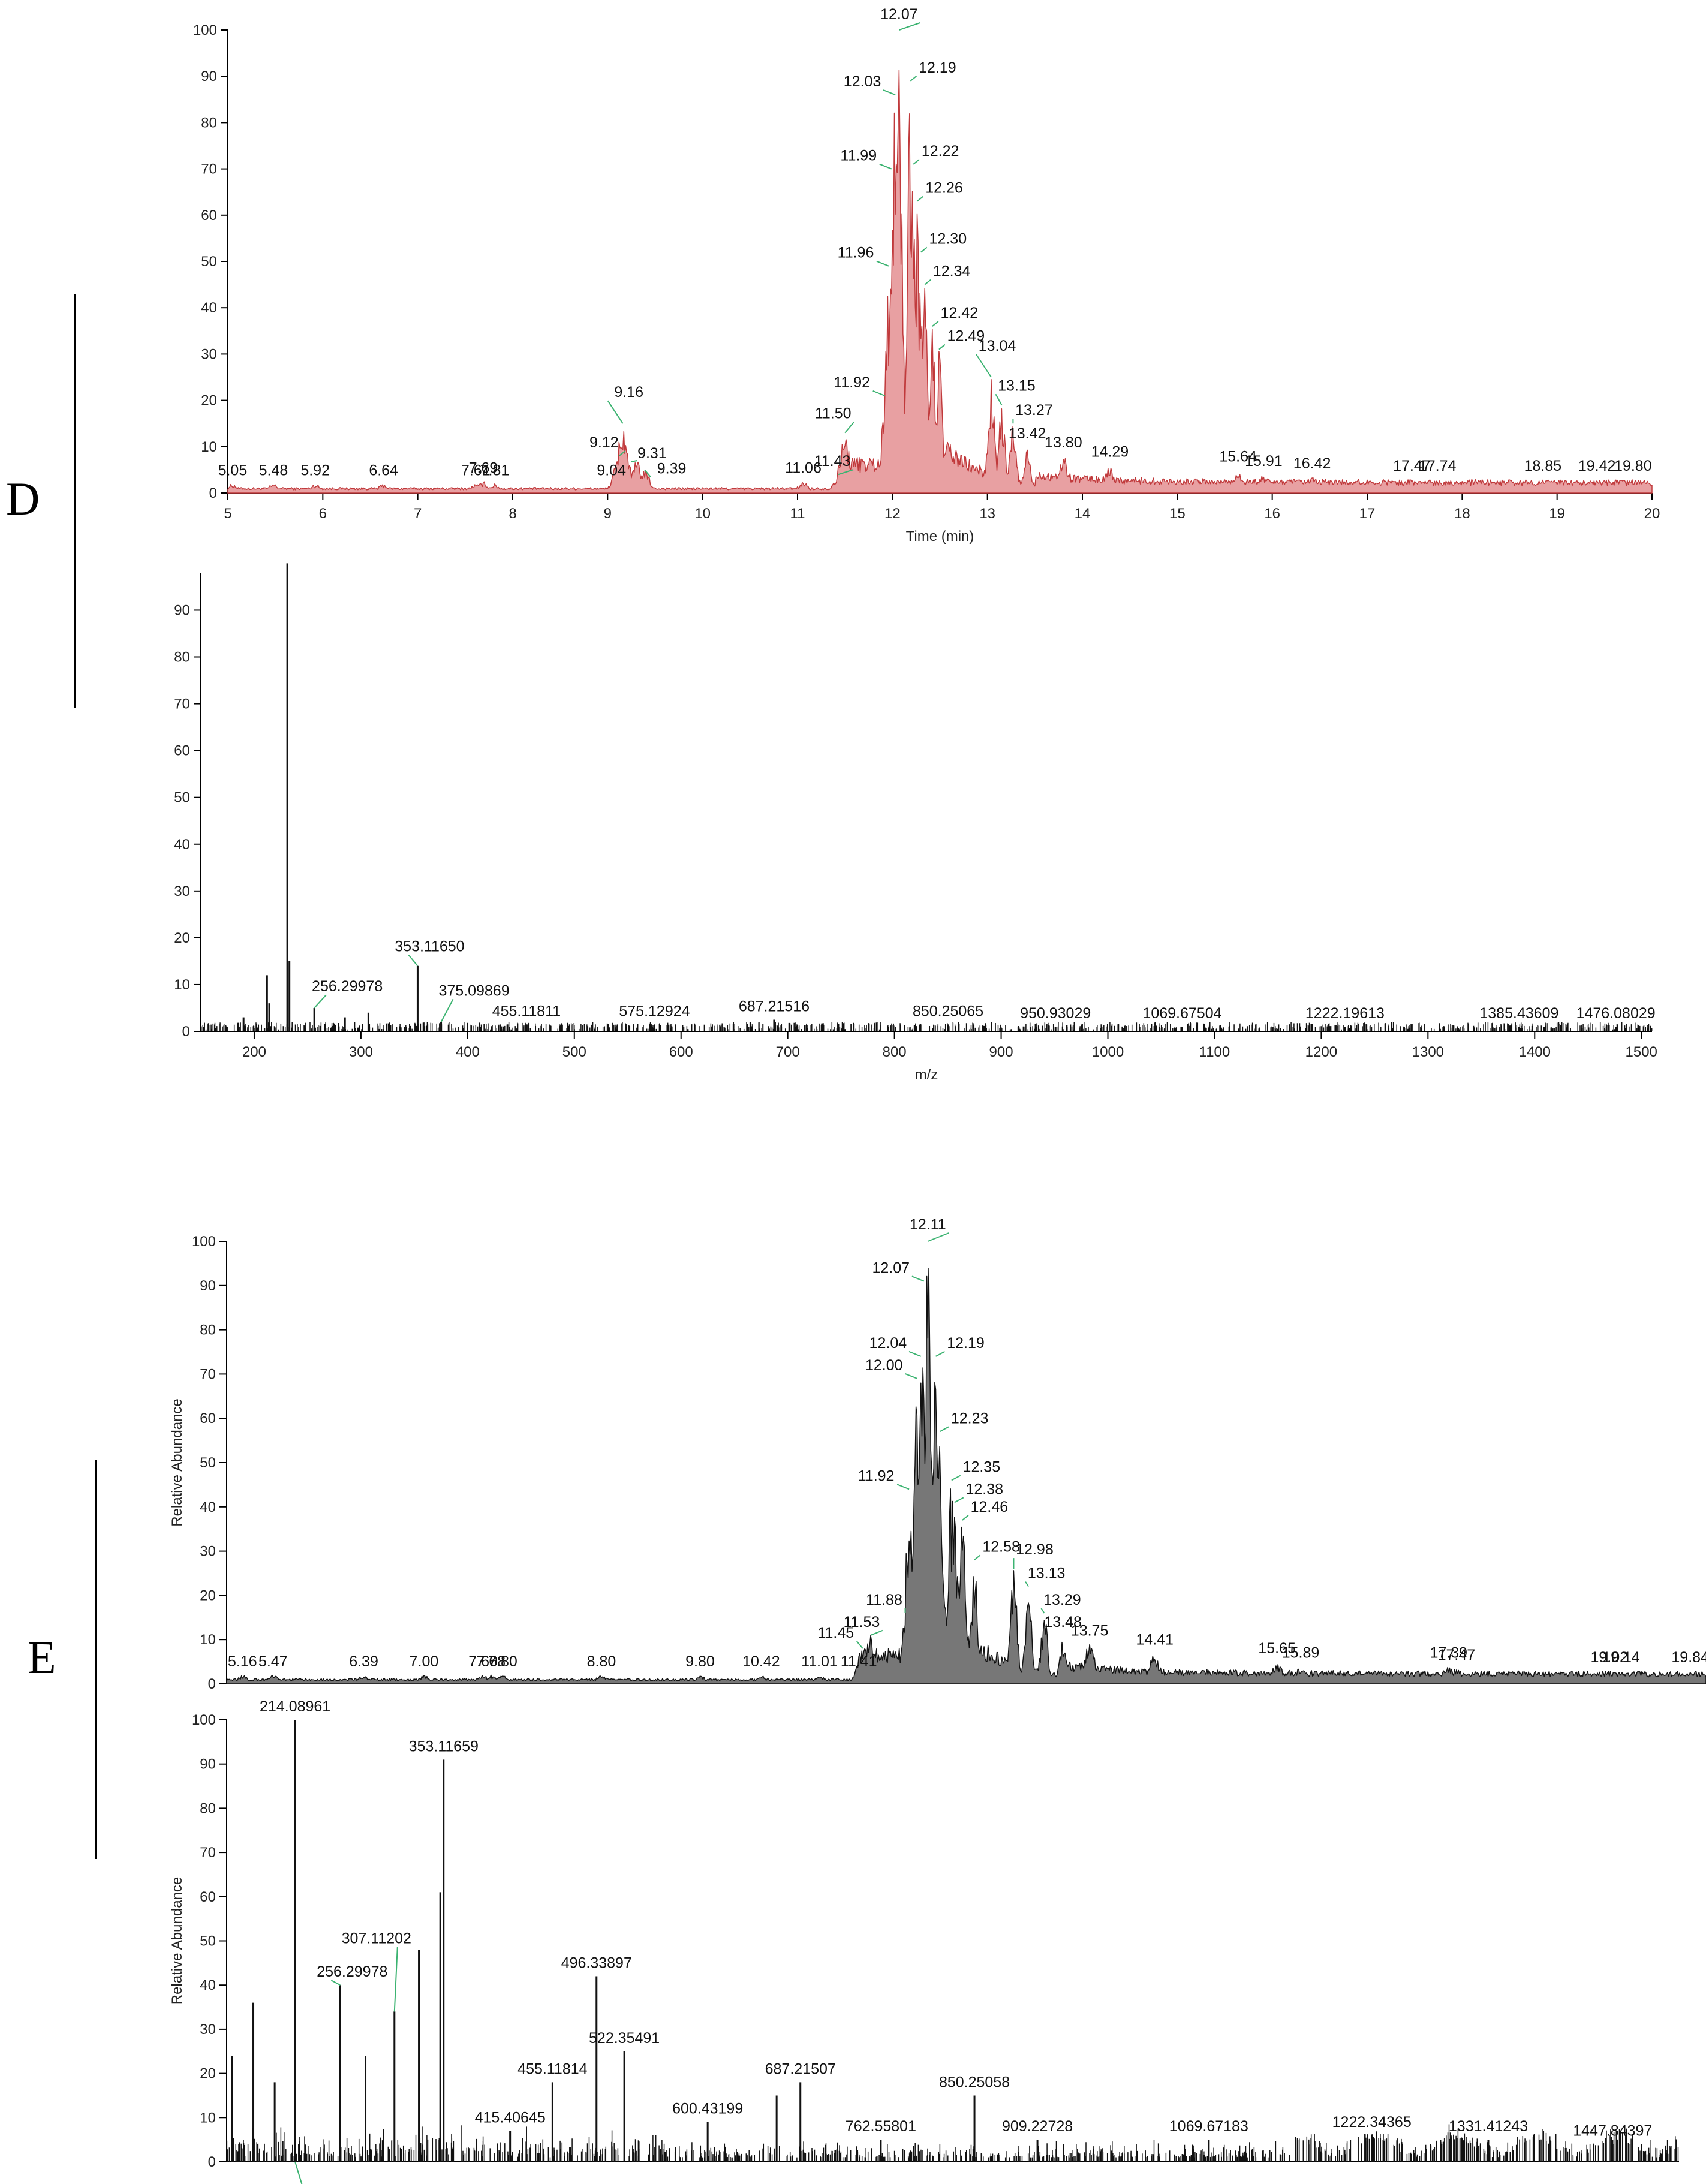 Image resolution: width=1706 pixels, height=2184 pixels. What do you see at coordinates (1047, 1573) in the screenshot?
I see `peak-label: 13.13` at bounding box center [1047, 1573].